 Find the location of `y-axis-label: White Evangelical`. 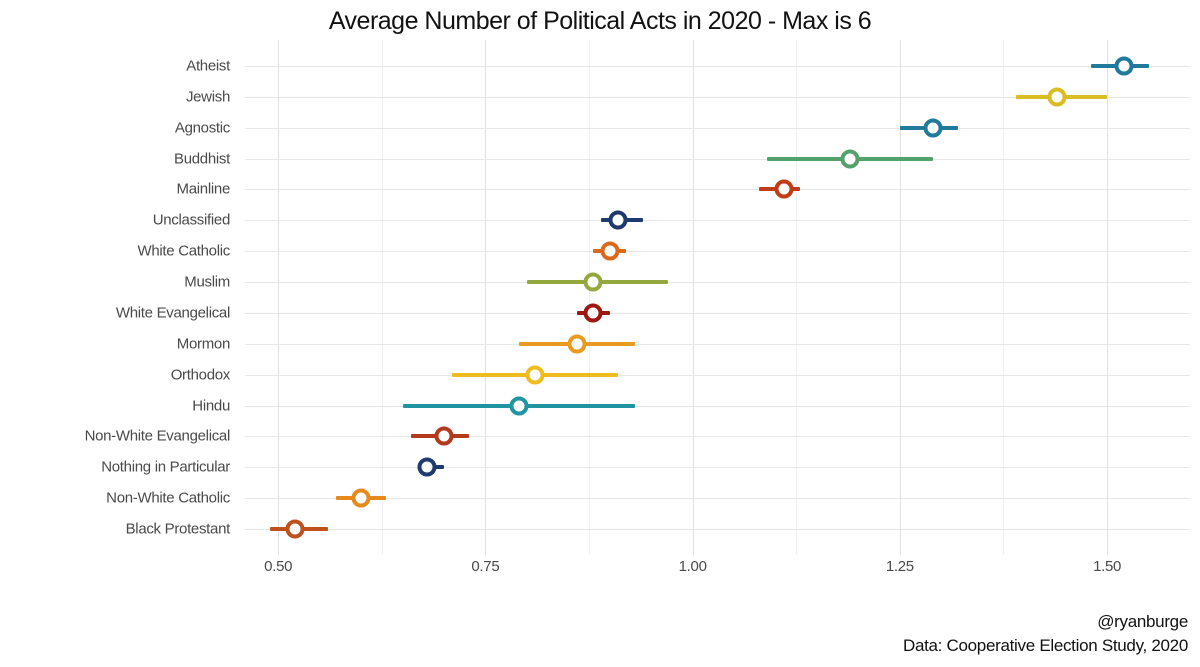

y-axis-label: White Evangelical is located at coordinates (172, 313).